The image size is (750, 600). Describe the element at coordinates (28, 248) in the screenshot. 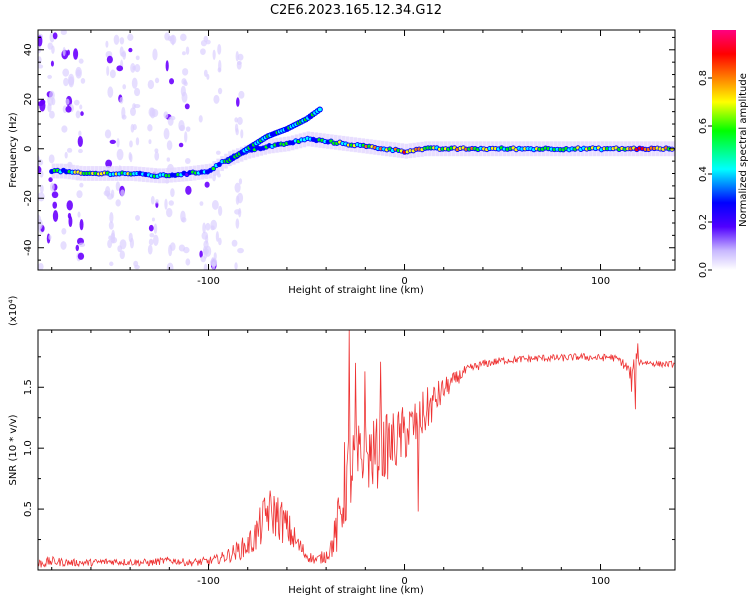

I see `spectrogram-y-tick-label: -40` at that location.